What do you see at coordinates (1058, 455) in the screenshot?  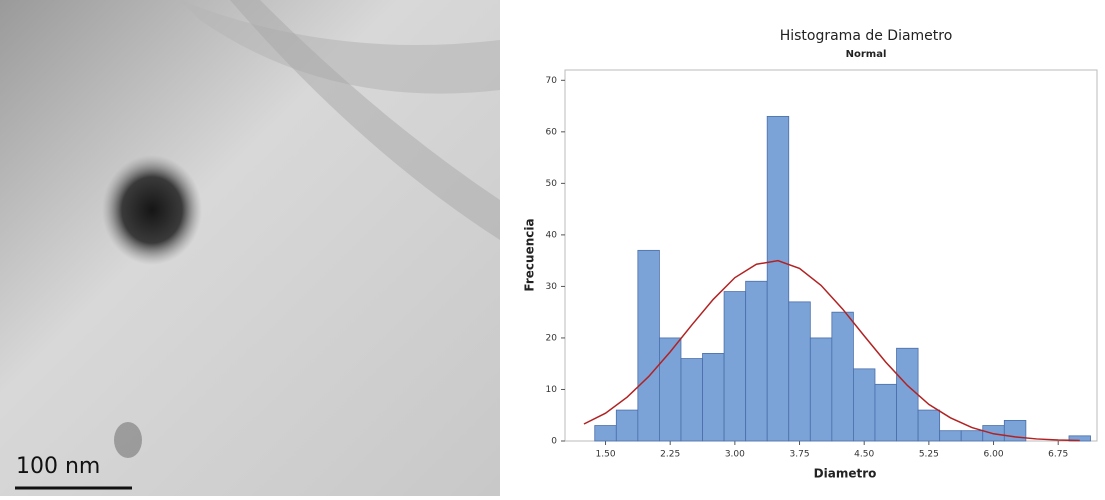 I see `x-tick-label: 6.75` at bounding box center [1058, 455].